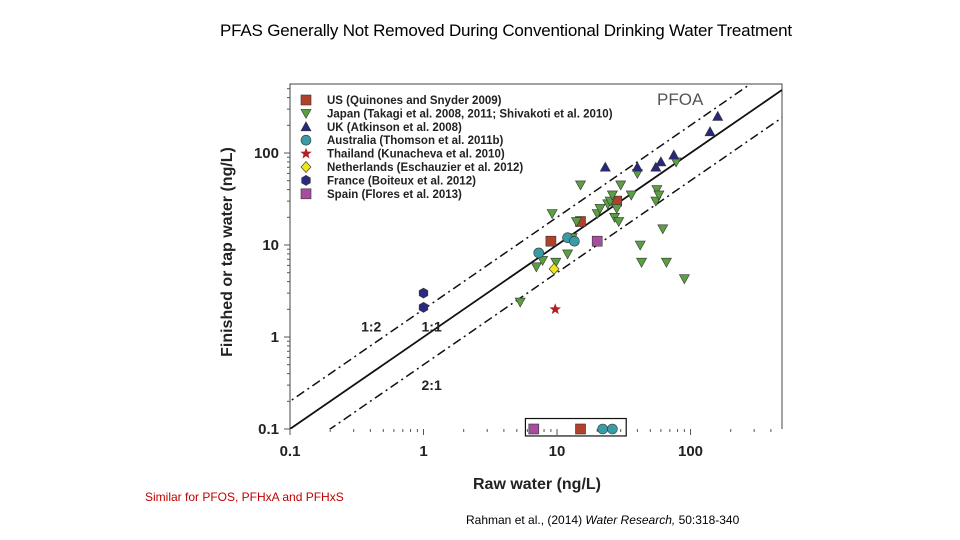 The image size is (960, 540). What do you see at coordinates (432, 327) in the screenshot?
I see `ratio-label: 1:1` at bounding box center [432, 327].